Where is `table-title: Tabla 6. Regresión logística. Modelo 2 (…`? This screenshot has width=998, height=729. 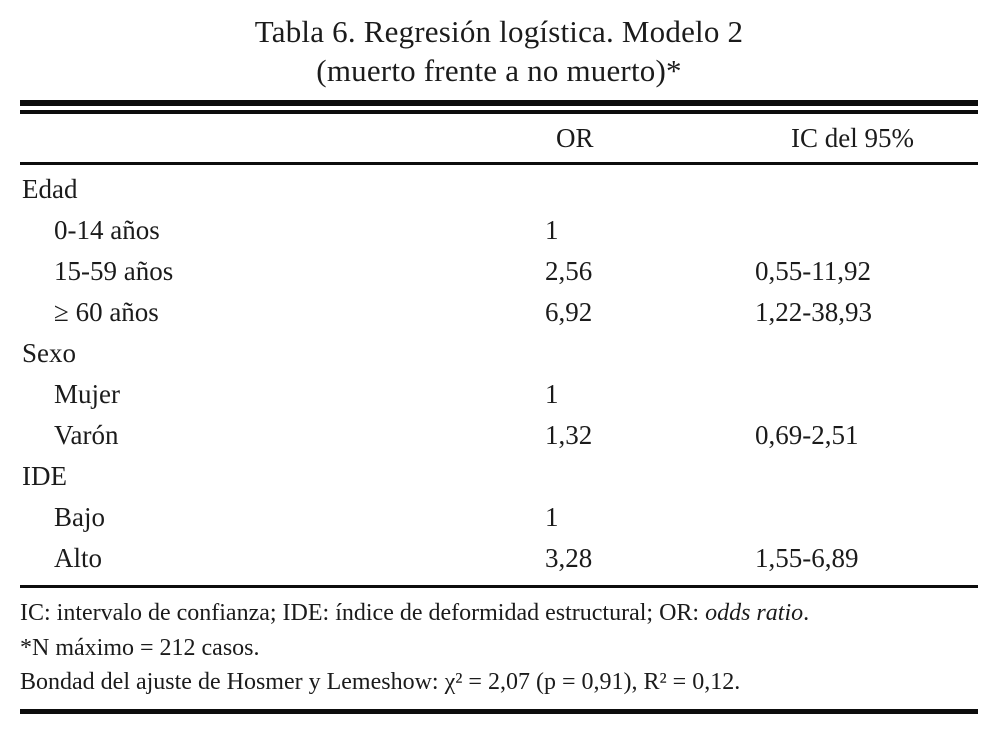
table-title: Tabla 6. Regresión logística. Modelo 2 (… is located at coordinates (499, 51).